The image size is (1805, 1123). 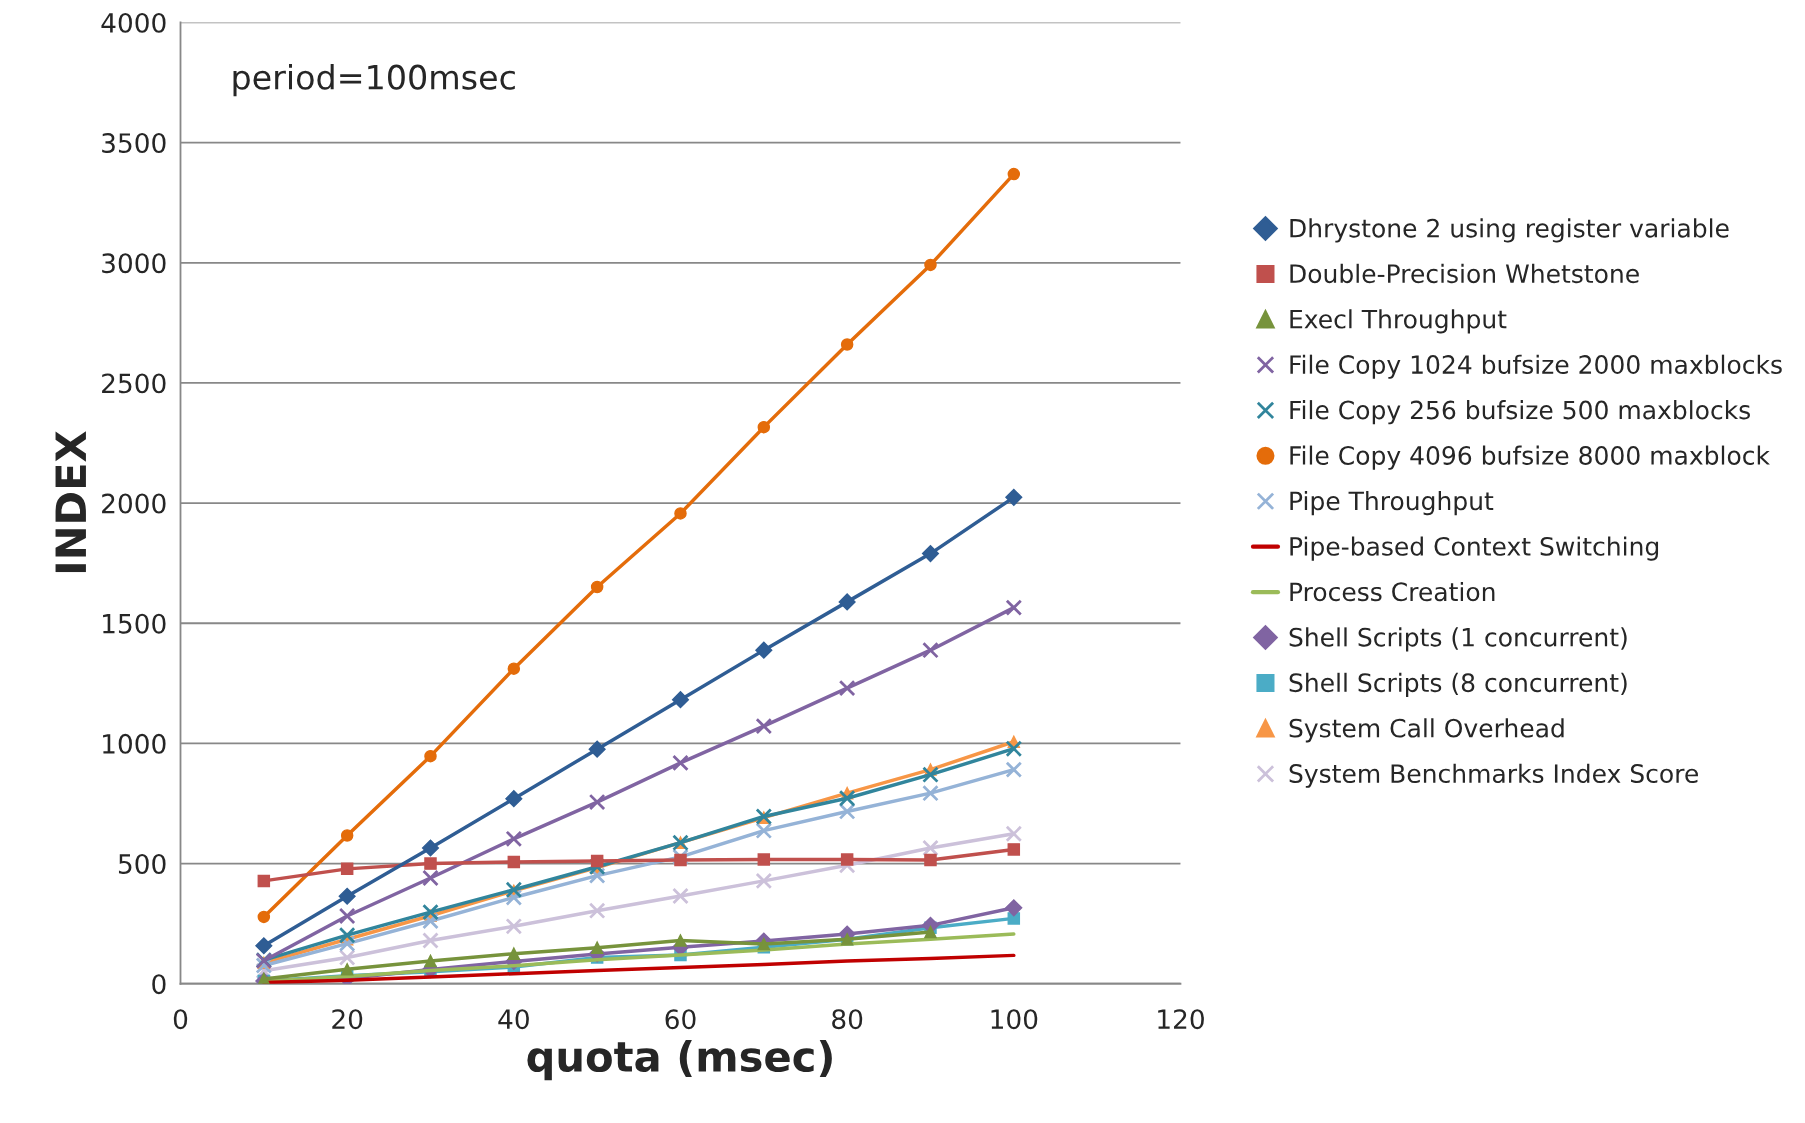 What do you see at coordinates (1464, 273) in the screenshot?
I see `legend-label: Double-Precision Whetstone` at bounding box center [1464, 273].